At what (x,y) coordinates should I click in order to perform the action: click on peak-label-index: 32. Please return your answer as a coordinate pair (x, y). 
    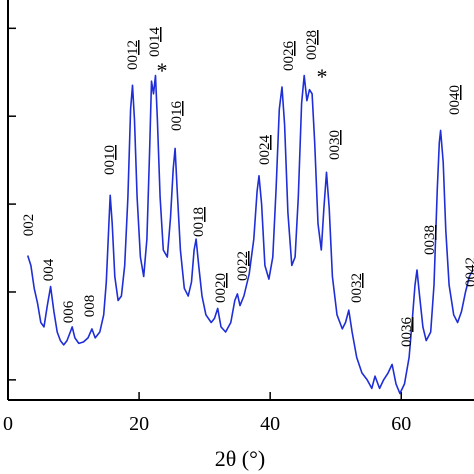
    Looking at the image, I should click on (357, 280).